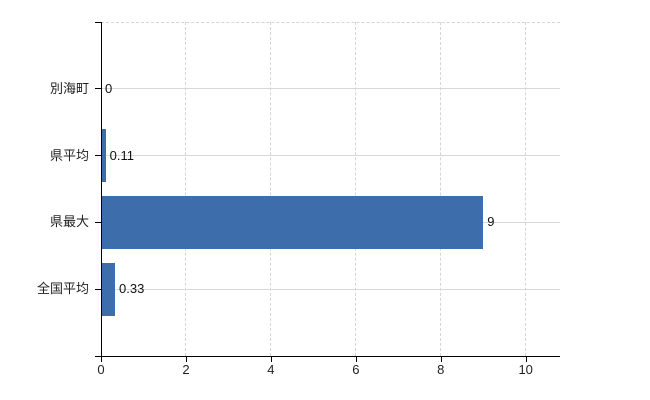  Describe the element at coordinates (441, 369) in the screenshot. I see `x-axis-tick-label: 8` at that location.